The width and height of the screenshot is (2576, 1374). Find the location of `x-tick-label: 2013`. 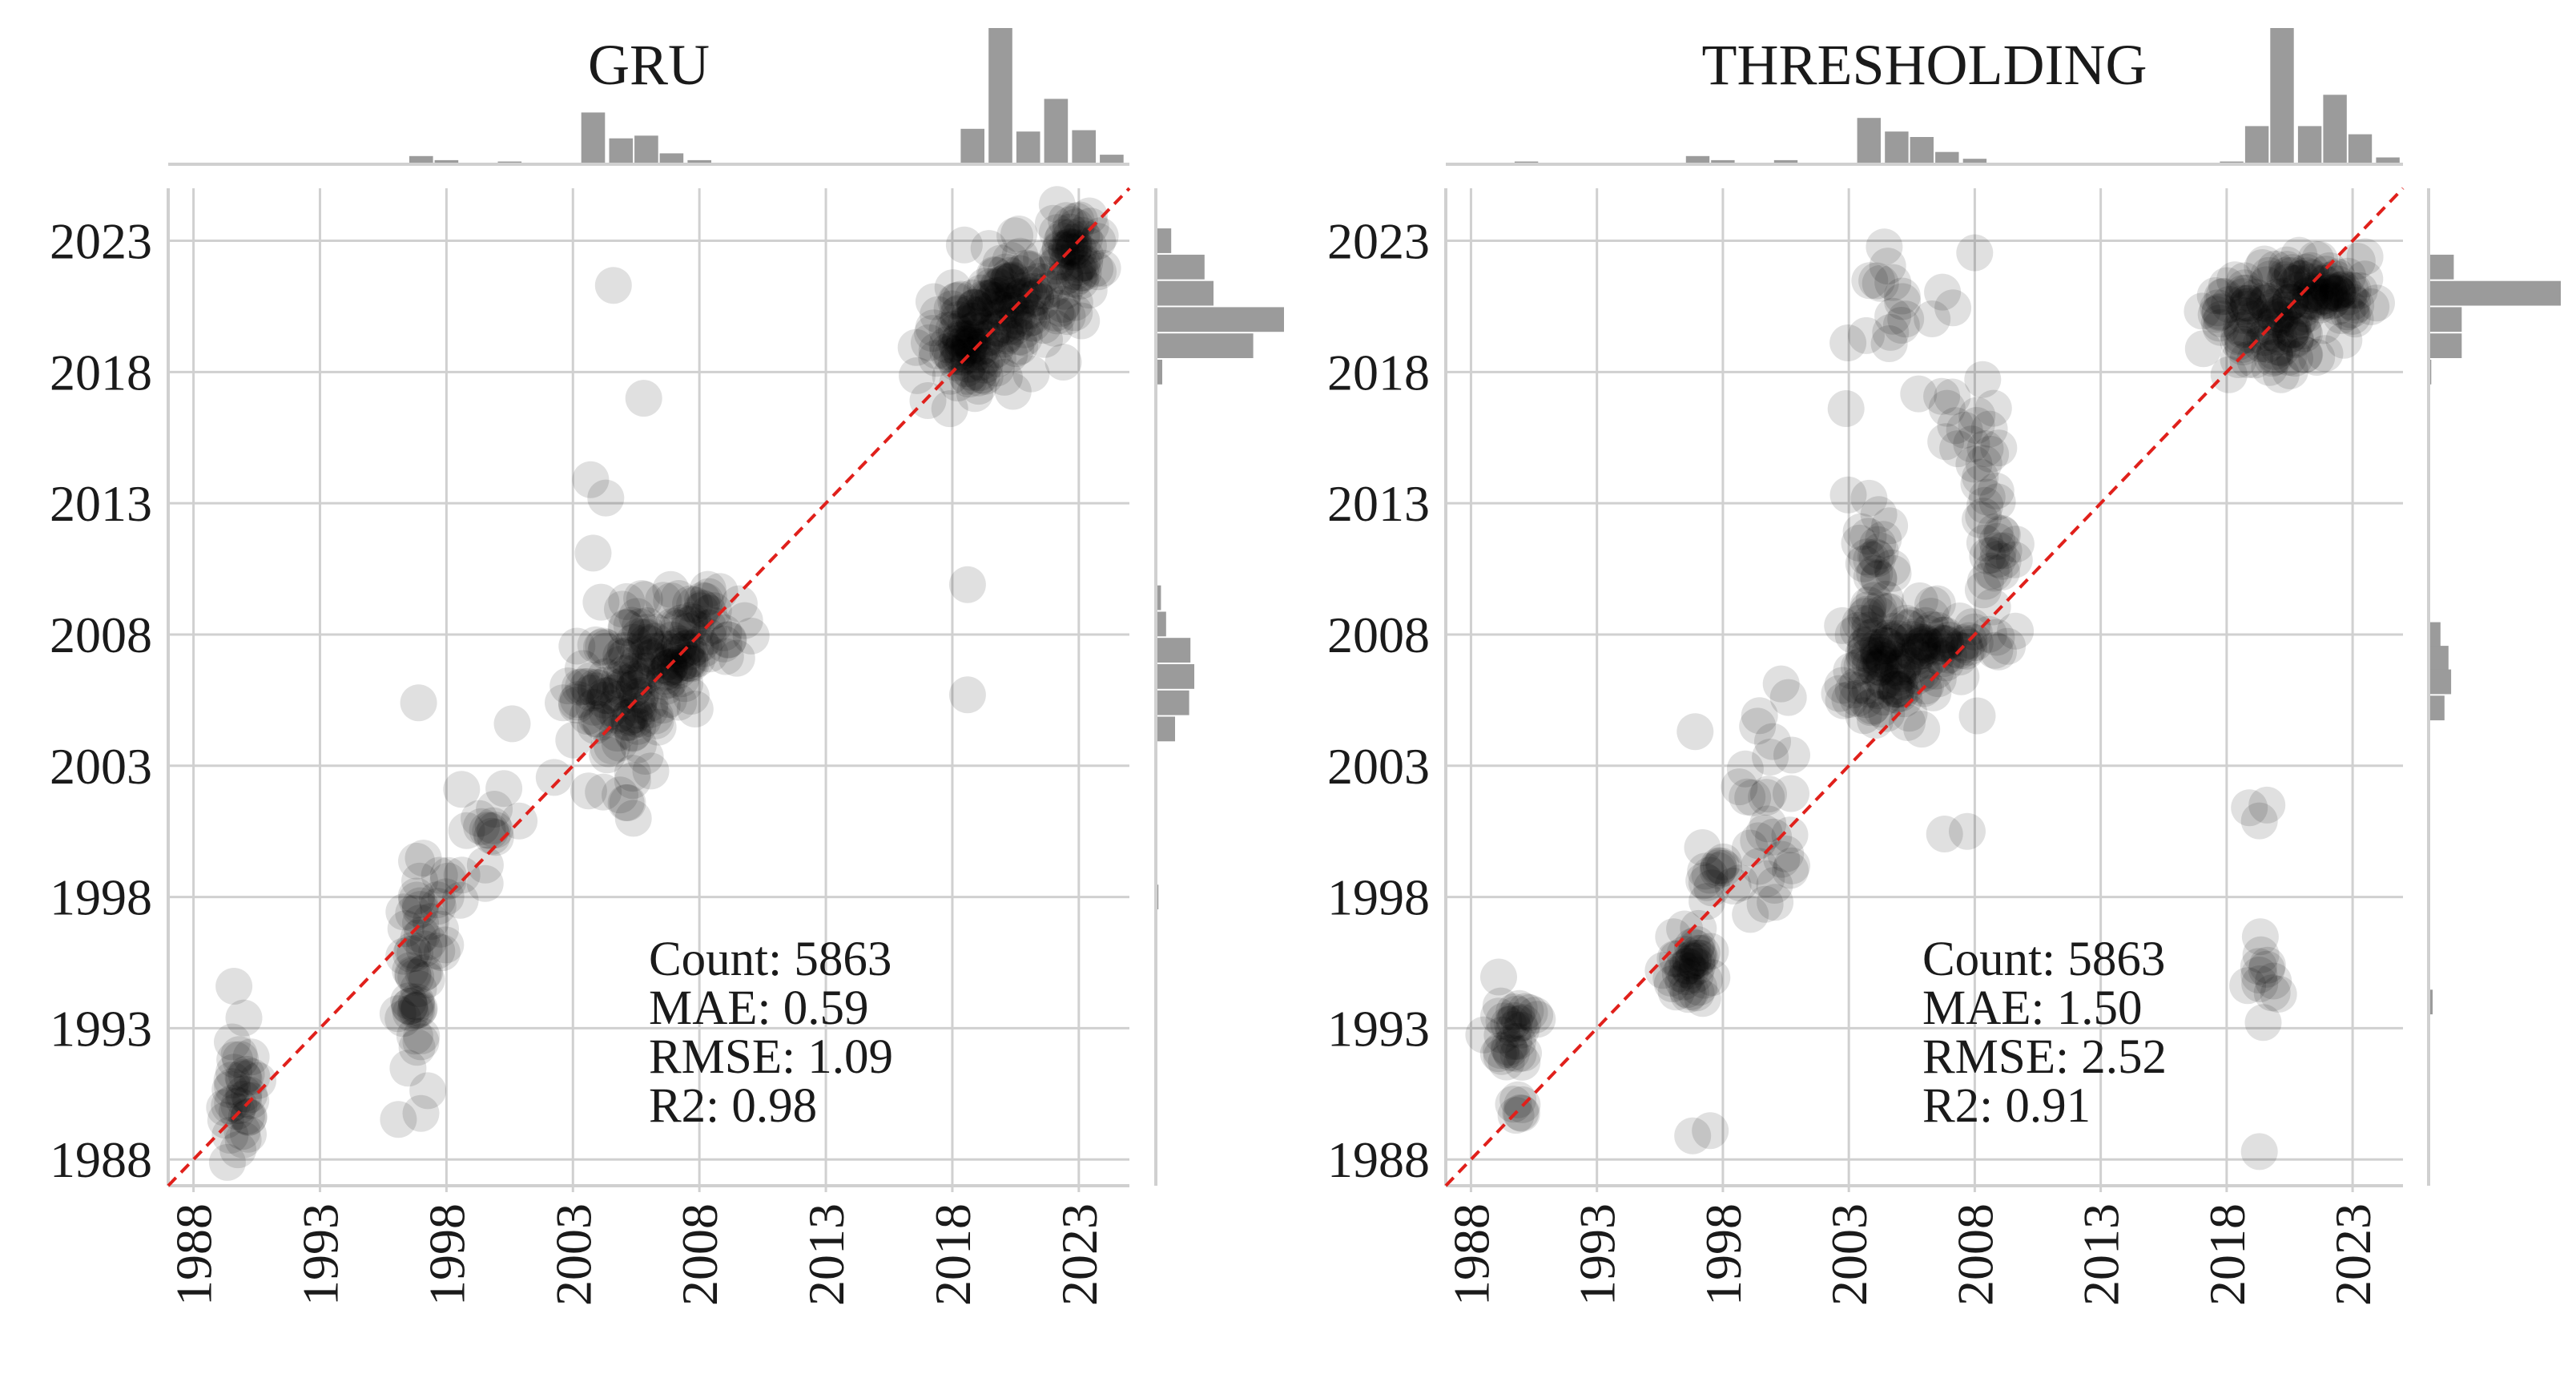

x-tick-label: 2013 is located at coordinates (2101, 1254).